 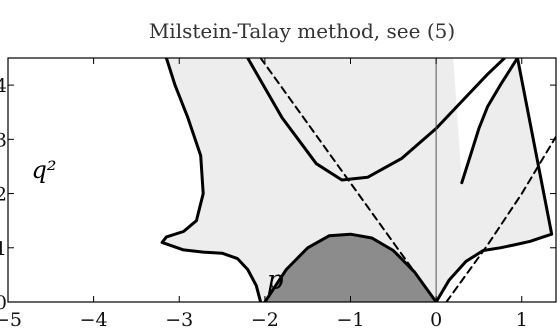 I want to click on chart-title: Milstein-Talay method, see (5), so click(x=302, y=31).